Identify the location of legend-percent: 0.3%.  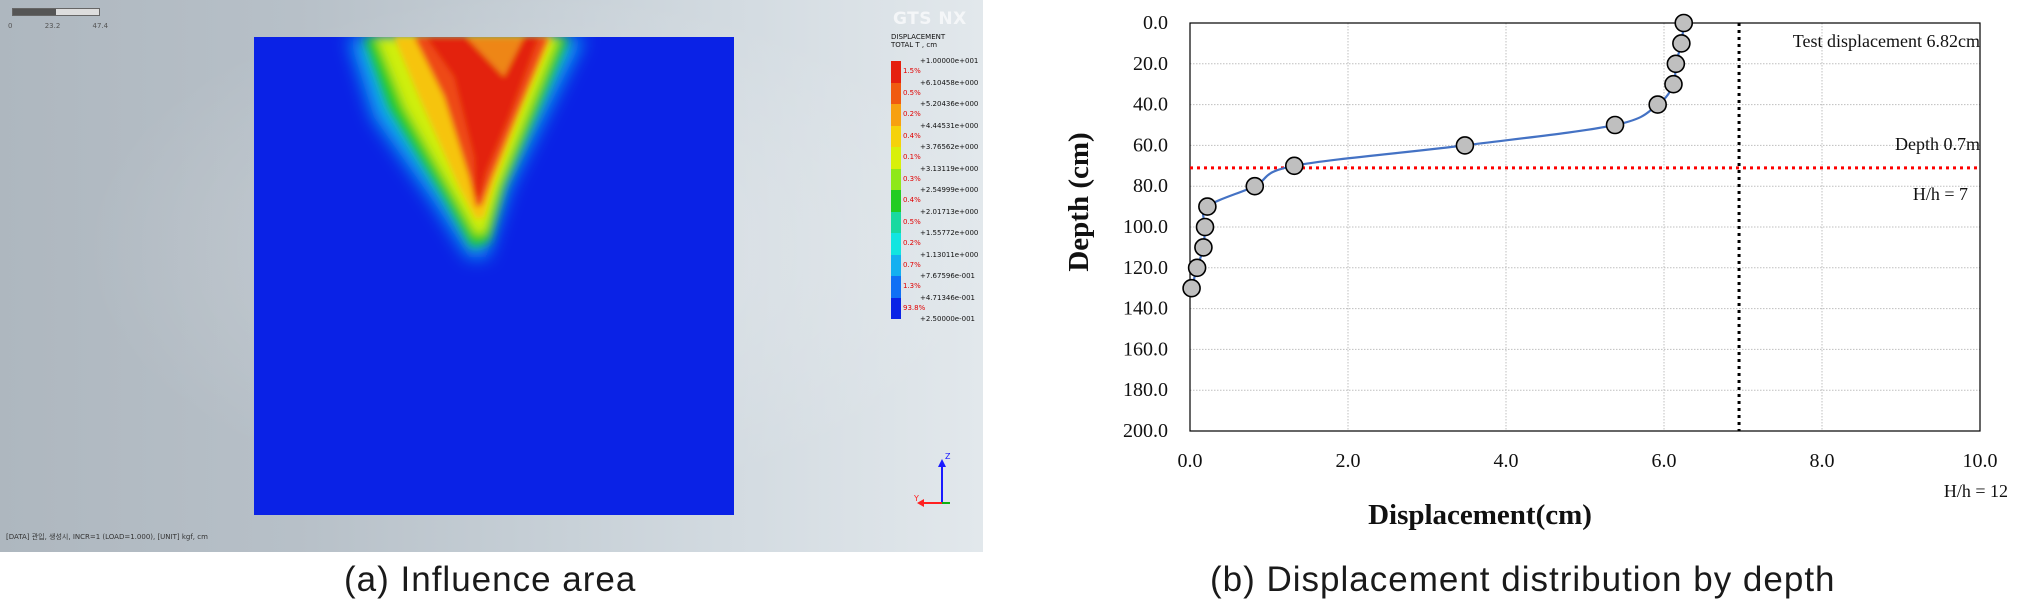
(912, 178).